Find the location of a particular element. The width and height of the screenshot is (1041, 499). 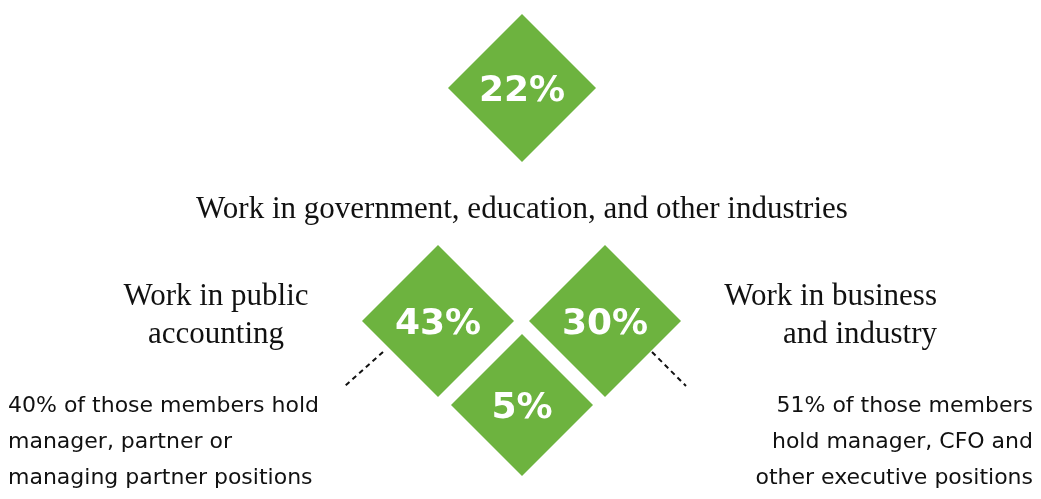

data-label: 22% is located at coordinates (522, 88).